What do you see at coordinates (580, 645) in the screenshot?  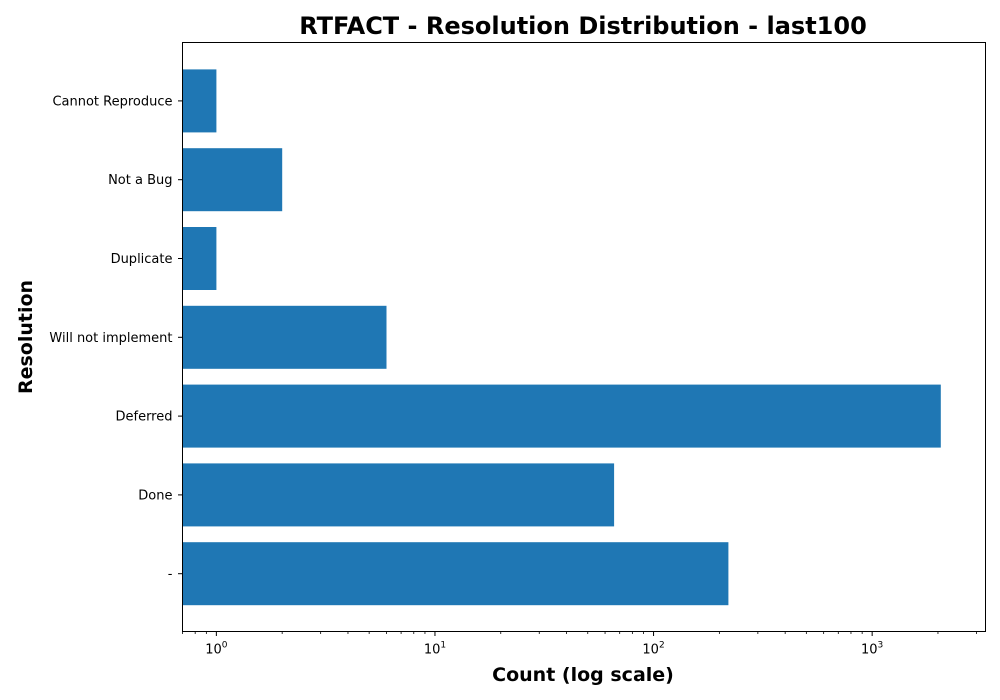 I see `x-ticks-group: 100 10¹ 10² 10³` at bounding box center [580, 645].